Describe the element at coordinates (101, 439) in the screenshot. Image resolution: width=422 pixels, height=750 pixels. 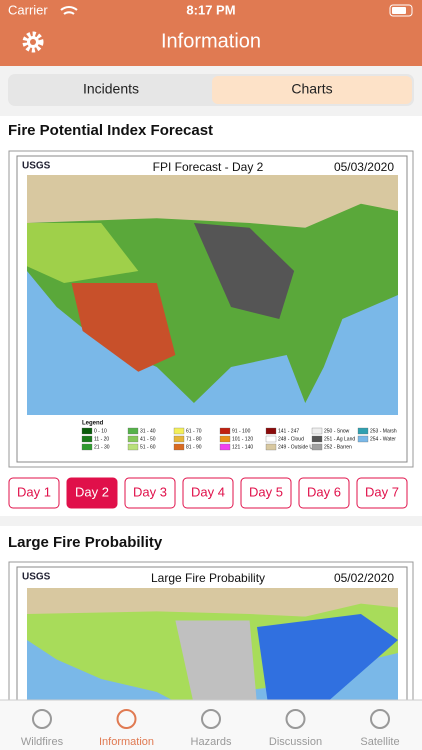
I see `legend-label: 11 - 20` at that location.